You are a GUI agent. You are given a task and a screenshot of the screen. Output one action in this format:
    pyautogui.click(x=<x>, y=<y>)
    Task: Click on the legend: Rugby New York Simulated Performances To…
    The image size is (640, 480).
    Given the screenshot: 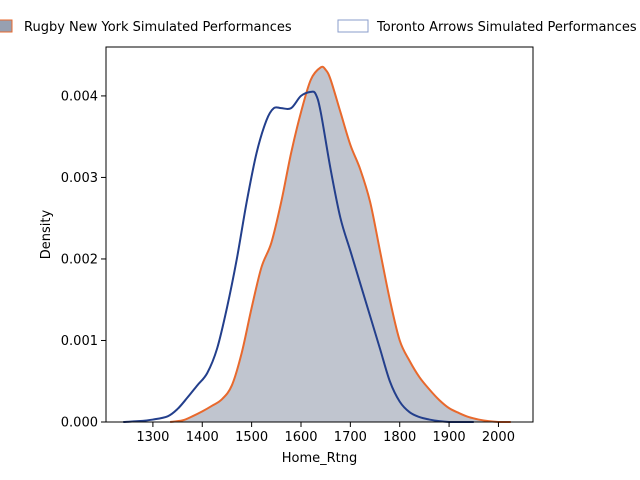 What is the action you would take?
    pyautogui.click(x=318, y=27)
    